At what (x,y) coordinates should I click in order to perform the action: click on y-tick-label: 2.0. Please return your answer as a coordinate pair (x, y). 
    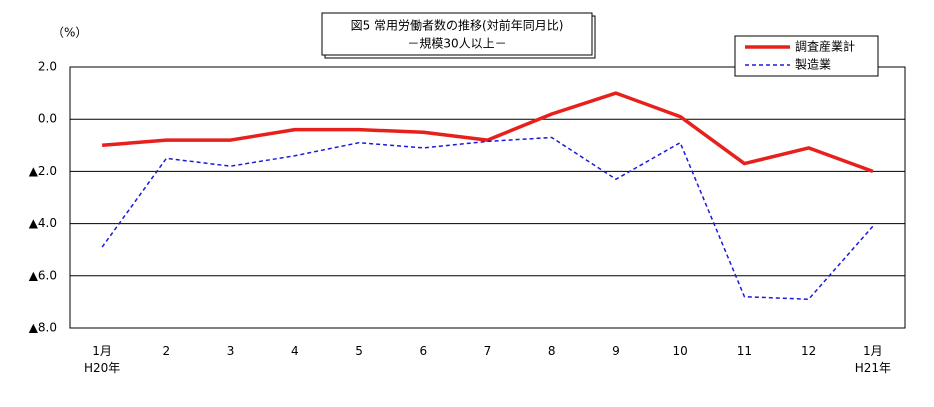
    Looking at the image, I should click on (47, 67).